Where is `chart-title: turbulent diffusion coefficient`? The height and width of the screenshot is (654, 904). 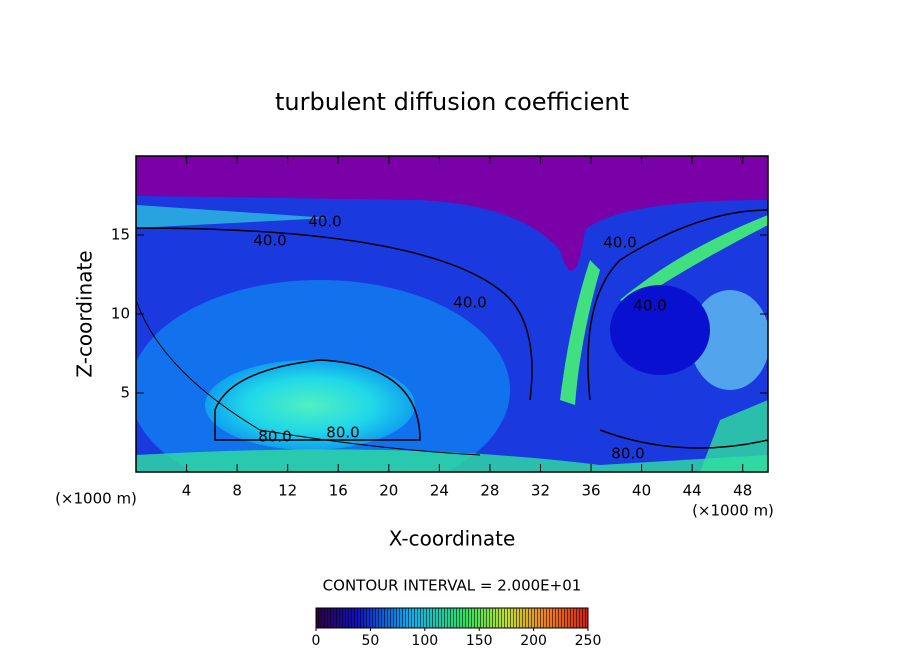 chart-title: turbulent diffusion coefficient is located at coordinates (452, 102).